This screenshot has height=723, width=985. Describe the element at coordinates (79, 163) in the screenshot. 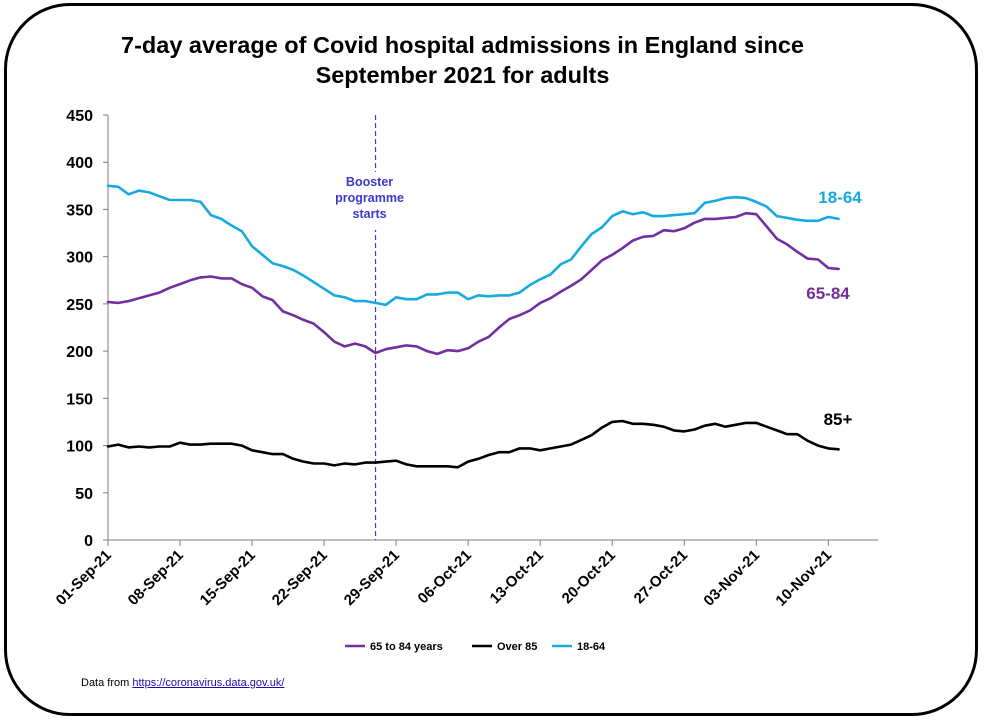

I see `y-tick-label: 400` at that location.